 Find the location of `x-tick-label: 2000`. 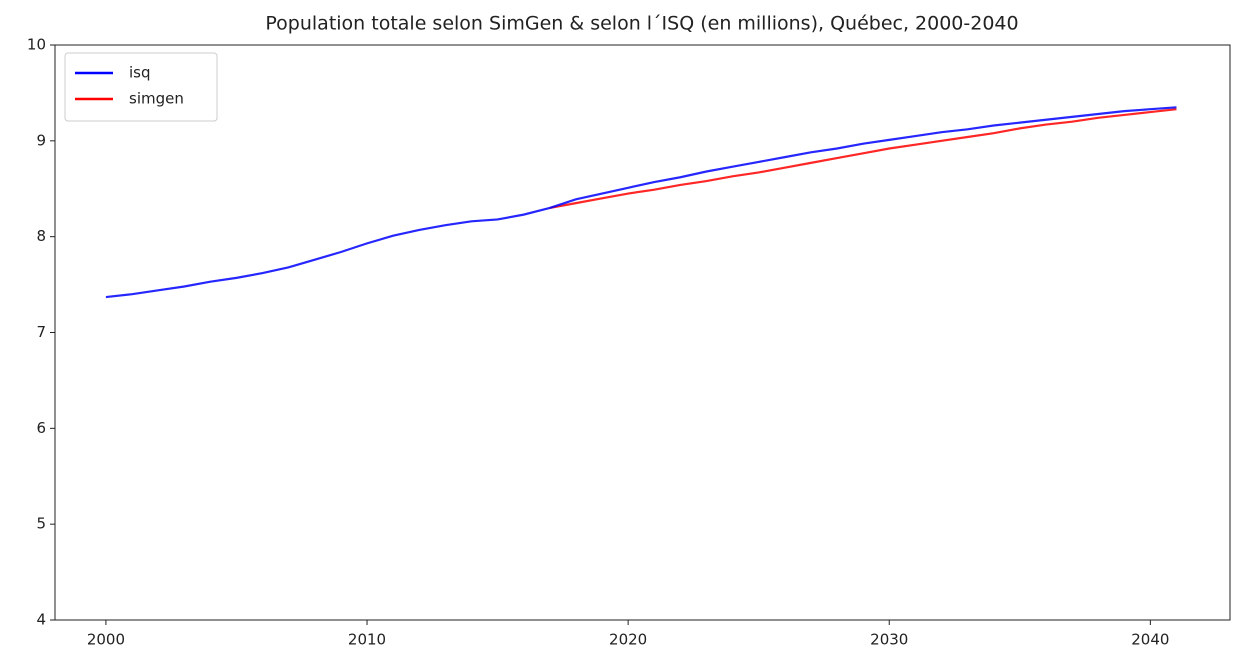

x-tick-label: 2000 is located at coordinates (106, 640).